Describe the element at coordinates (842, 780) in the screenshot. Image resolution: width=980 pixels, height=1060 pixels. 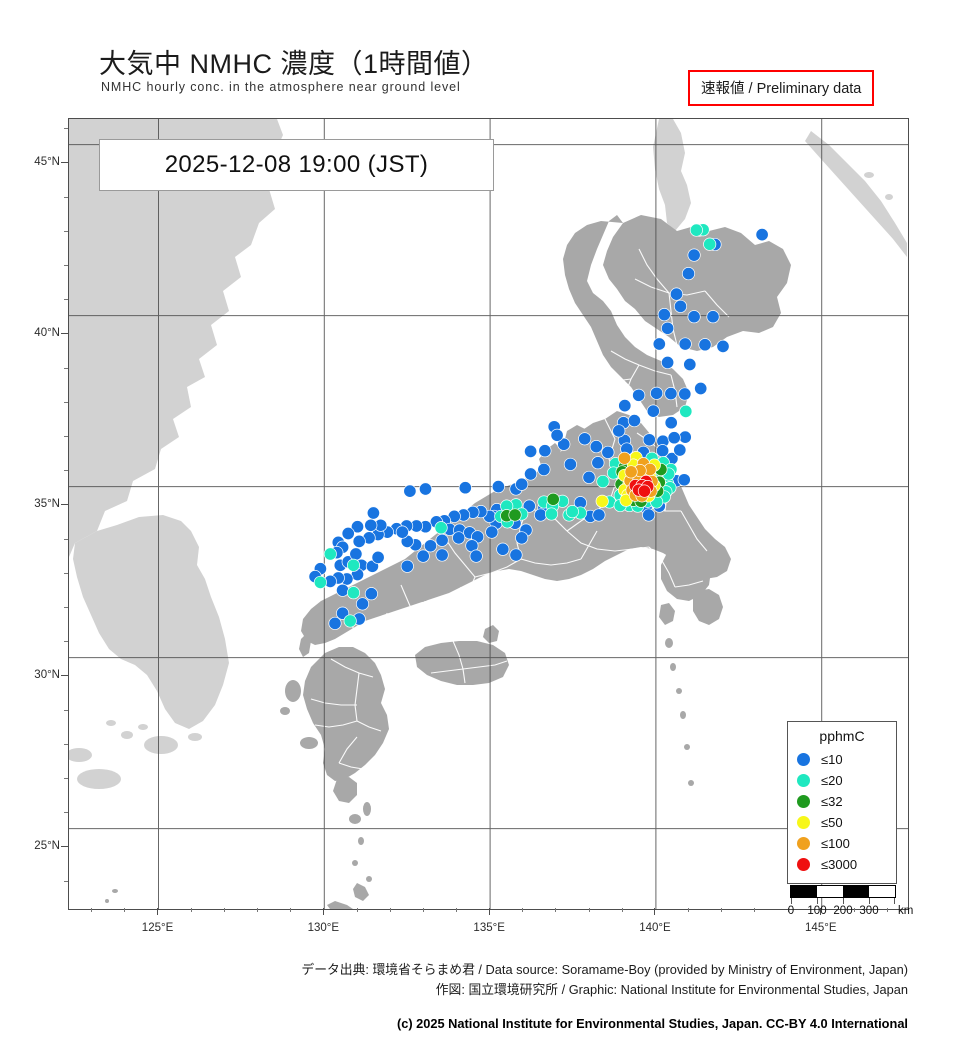
I see `legend-item-2: ≤20` at that location.